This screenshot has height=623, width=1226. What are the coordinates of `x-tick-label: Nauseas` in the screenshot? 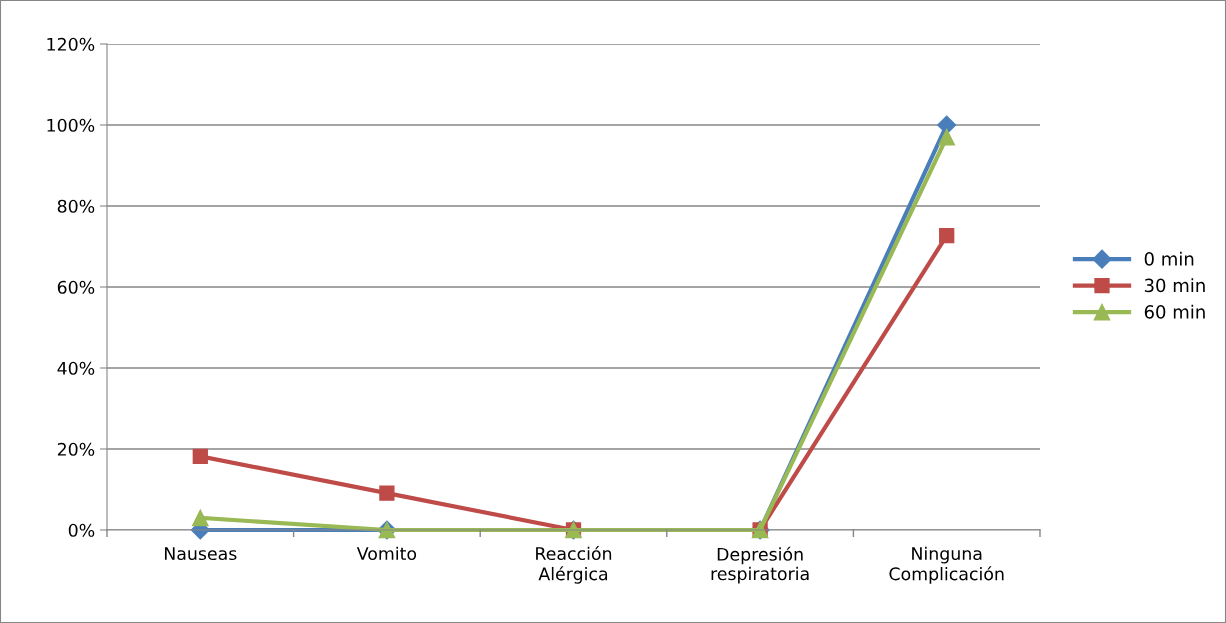 It's located at (200, 554).